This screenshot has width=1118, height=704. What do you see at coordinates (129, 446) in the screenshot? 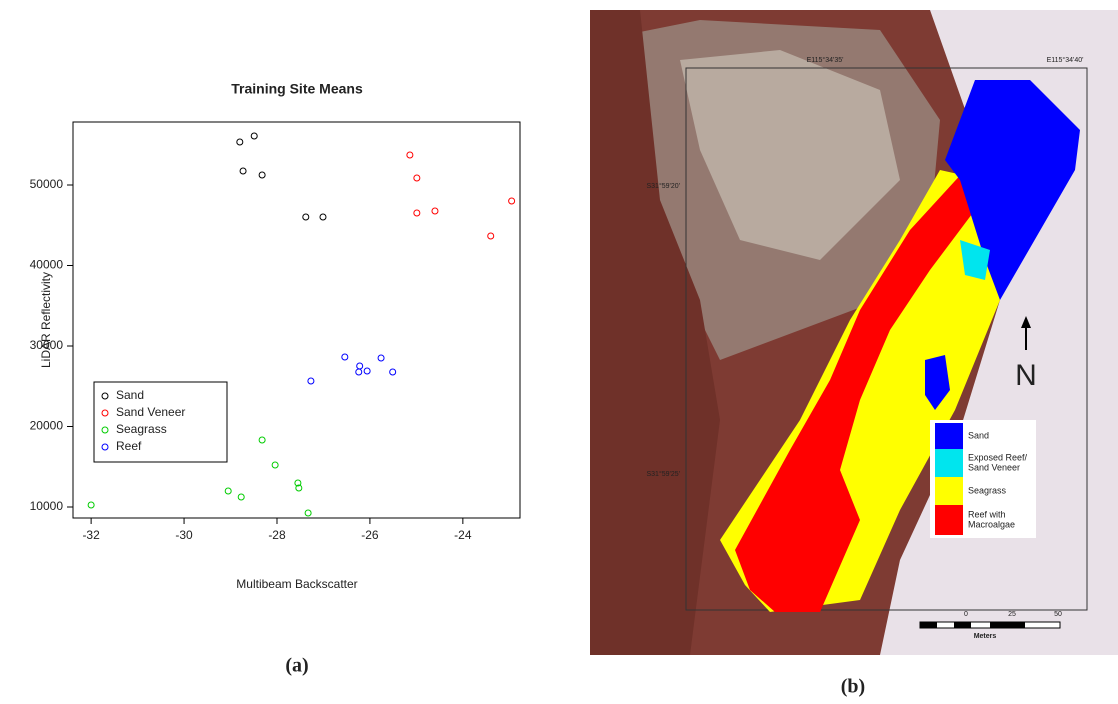
I see `legend-label: Reef` at bounding box center [129, 446].